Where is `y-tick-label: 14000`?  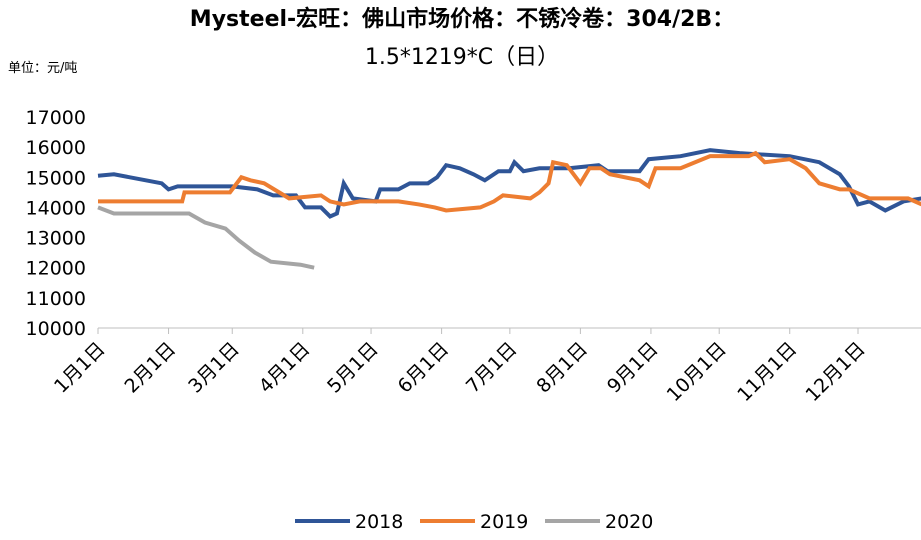 y-tick-label: 14000 is located at coordinates (56, 208).